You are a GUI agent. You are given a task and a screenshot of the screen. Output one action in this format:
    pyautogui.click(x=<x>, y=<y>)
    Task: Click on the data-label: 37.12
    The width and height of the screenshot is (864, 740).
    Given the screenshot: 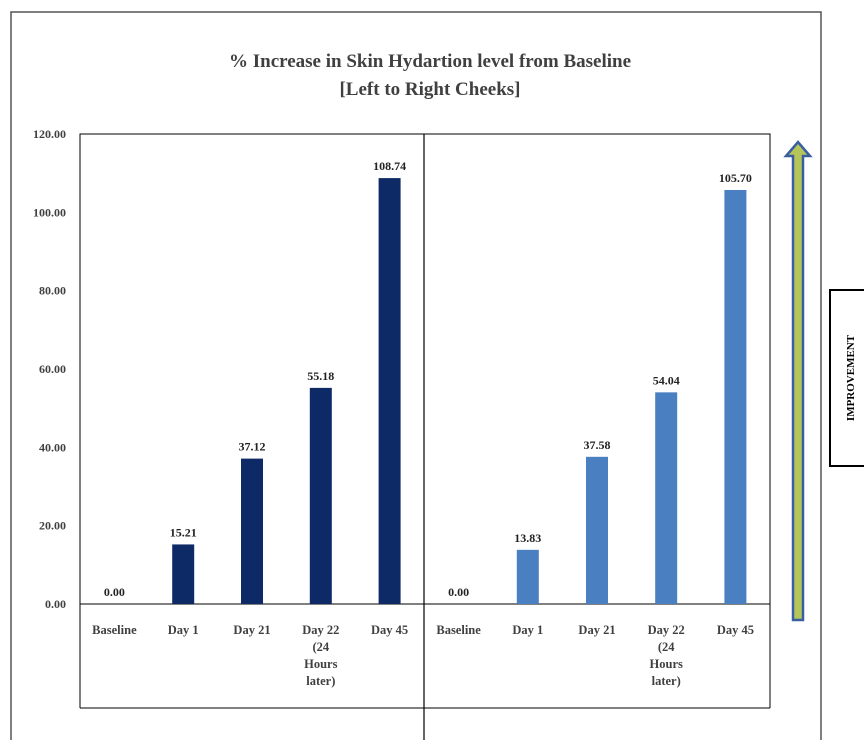 What is the action you would take?
    pyautogui.click(x=252, y=447)
    